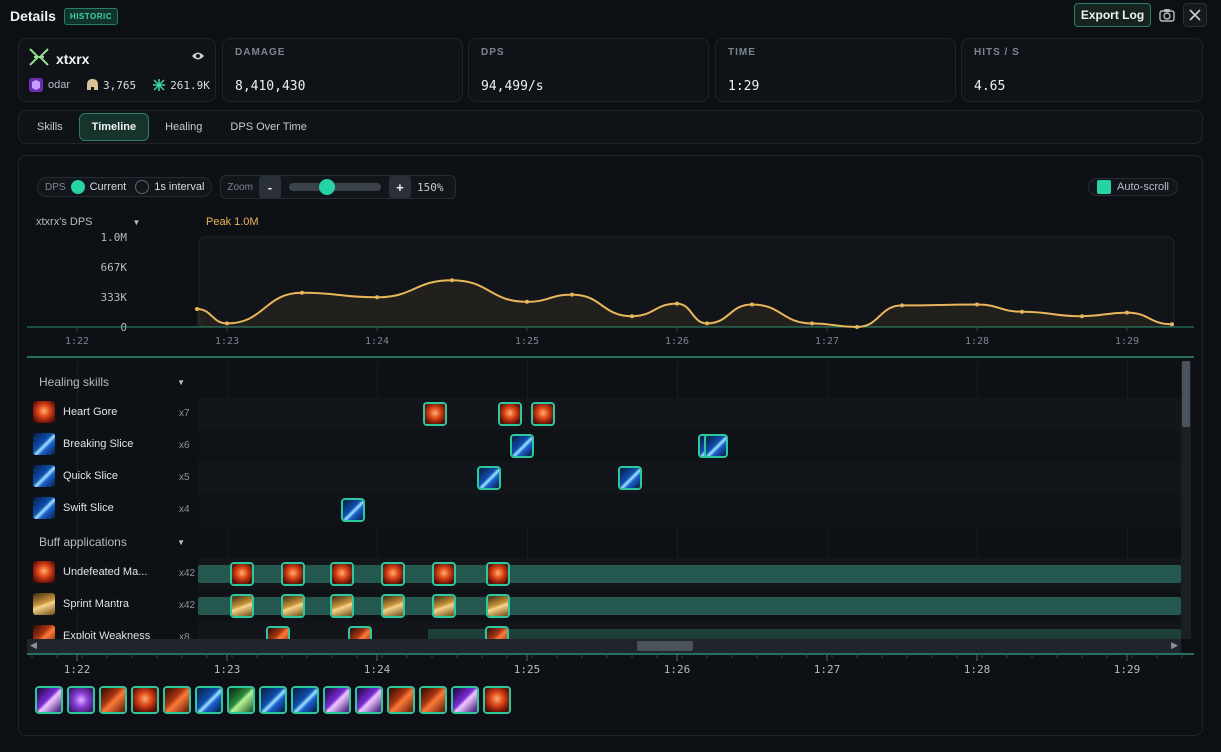 Image resolution: width=1221 pixels, height=752 pixels. What do you see at coordinates (227, 341) in the screenshot?
I see `x-tick-label: 1:23` at bounding box center [227, 341].